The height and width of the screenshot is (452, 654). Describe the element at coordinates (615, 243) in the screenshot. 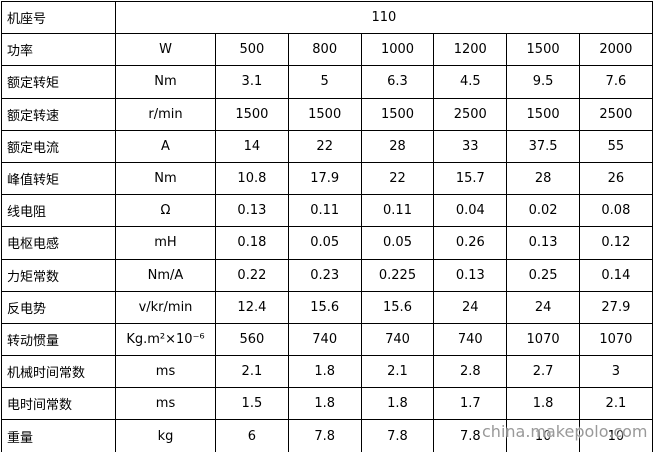

I see `value-cell: 0.12` at that location.